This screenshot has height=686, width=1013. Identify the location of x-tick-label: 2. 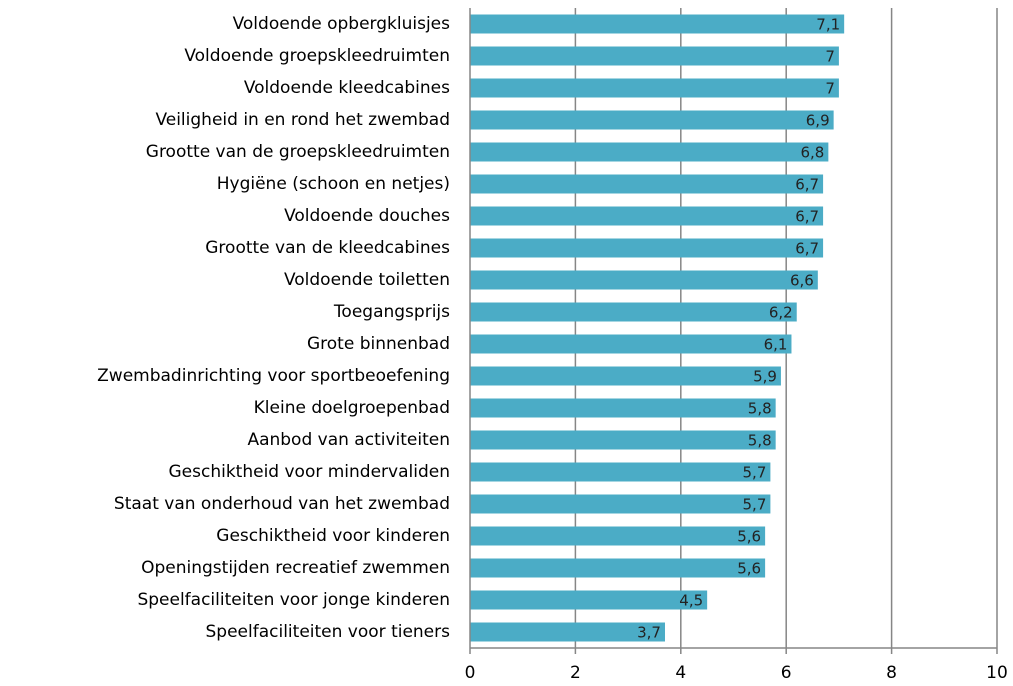
(575, 673).